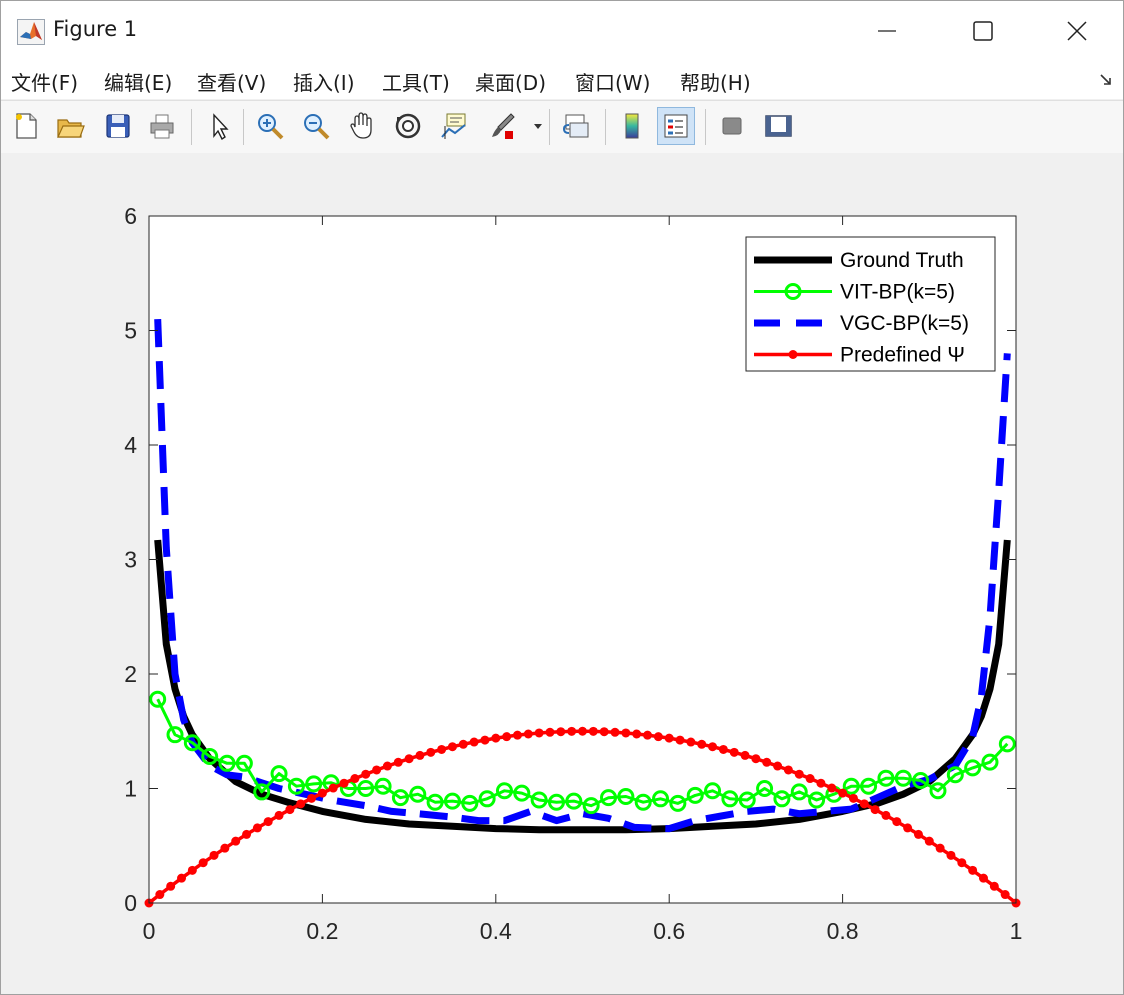 This screenshot has height=995, width=1124. I want to click on legend-button, so click(676, 126).